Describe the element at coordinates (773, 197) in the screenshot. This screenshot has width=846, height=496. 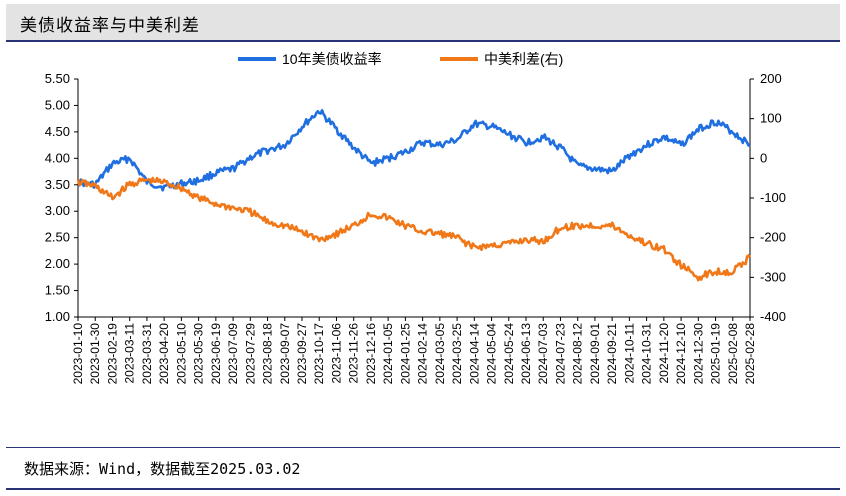
I see `right-tick-label: -100` at that location.